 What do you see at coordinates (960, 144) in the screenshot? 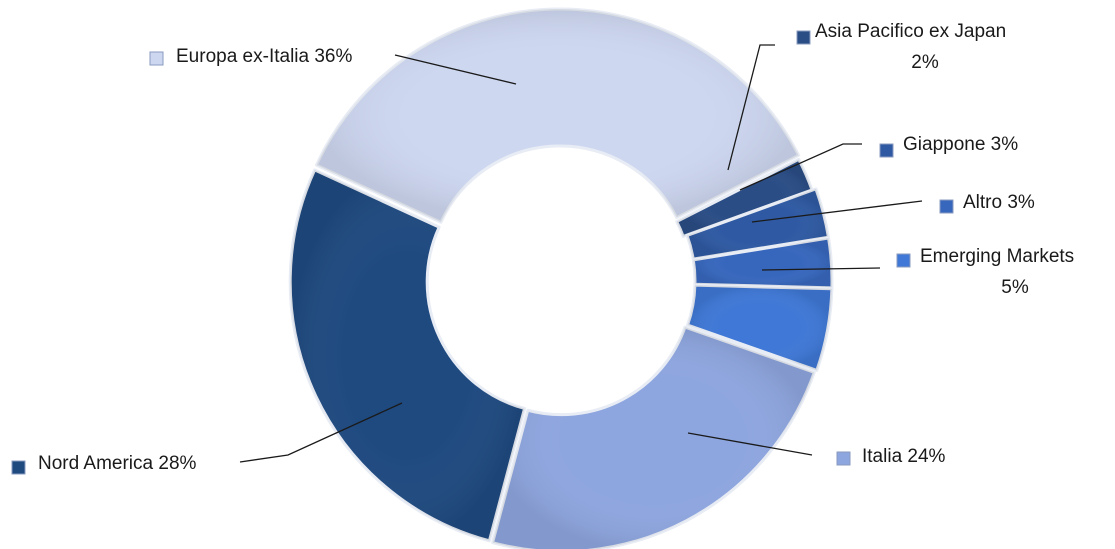
I see `data-label-giappone: Giappone 3%` at bounding box center [960, 144].